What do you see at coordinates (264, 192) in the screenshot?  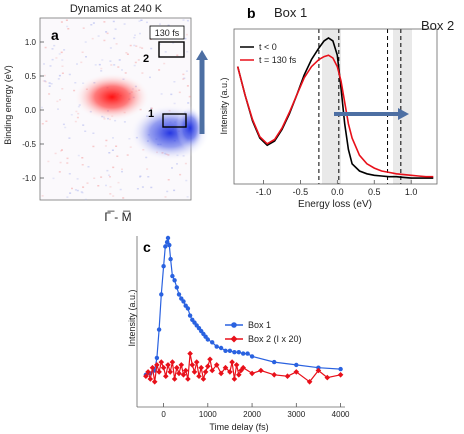 I see `x-tick-label-b: -1.0` at bounding box center [264, 192].